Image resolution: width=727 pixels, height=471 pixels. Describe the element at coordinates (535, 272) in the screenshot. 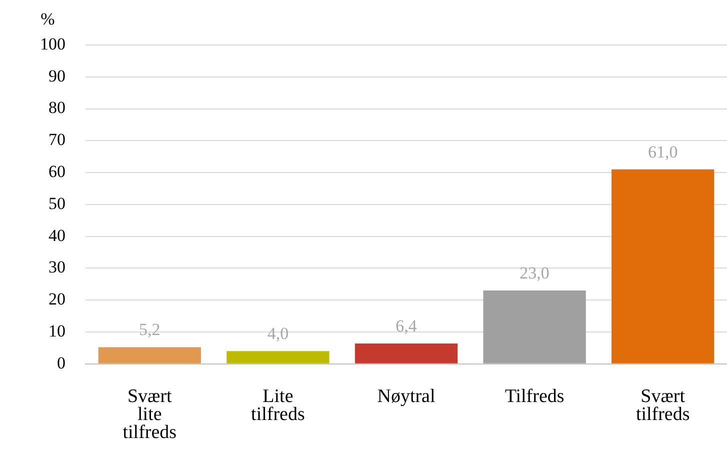

I see `data-label: 23,0` at that location.